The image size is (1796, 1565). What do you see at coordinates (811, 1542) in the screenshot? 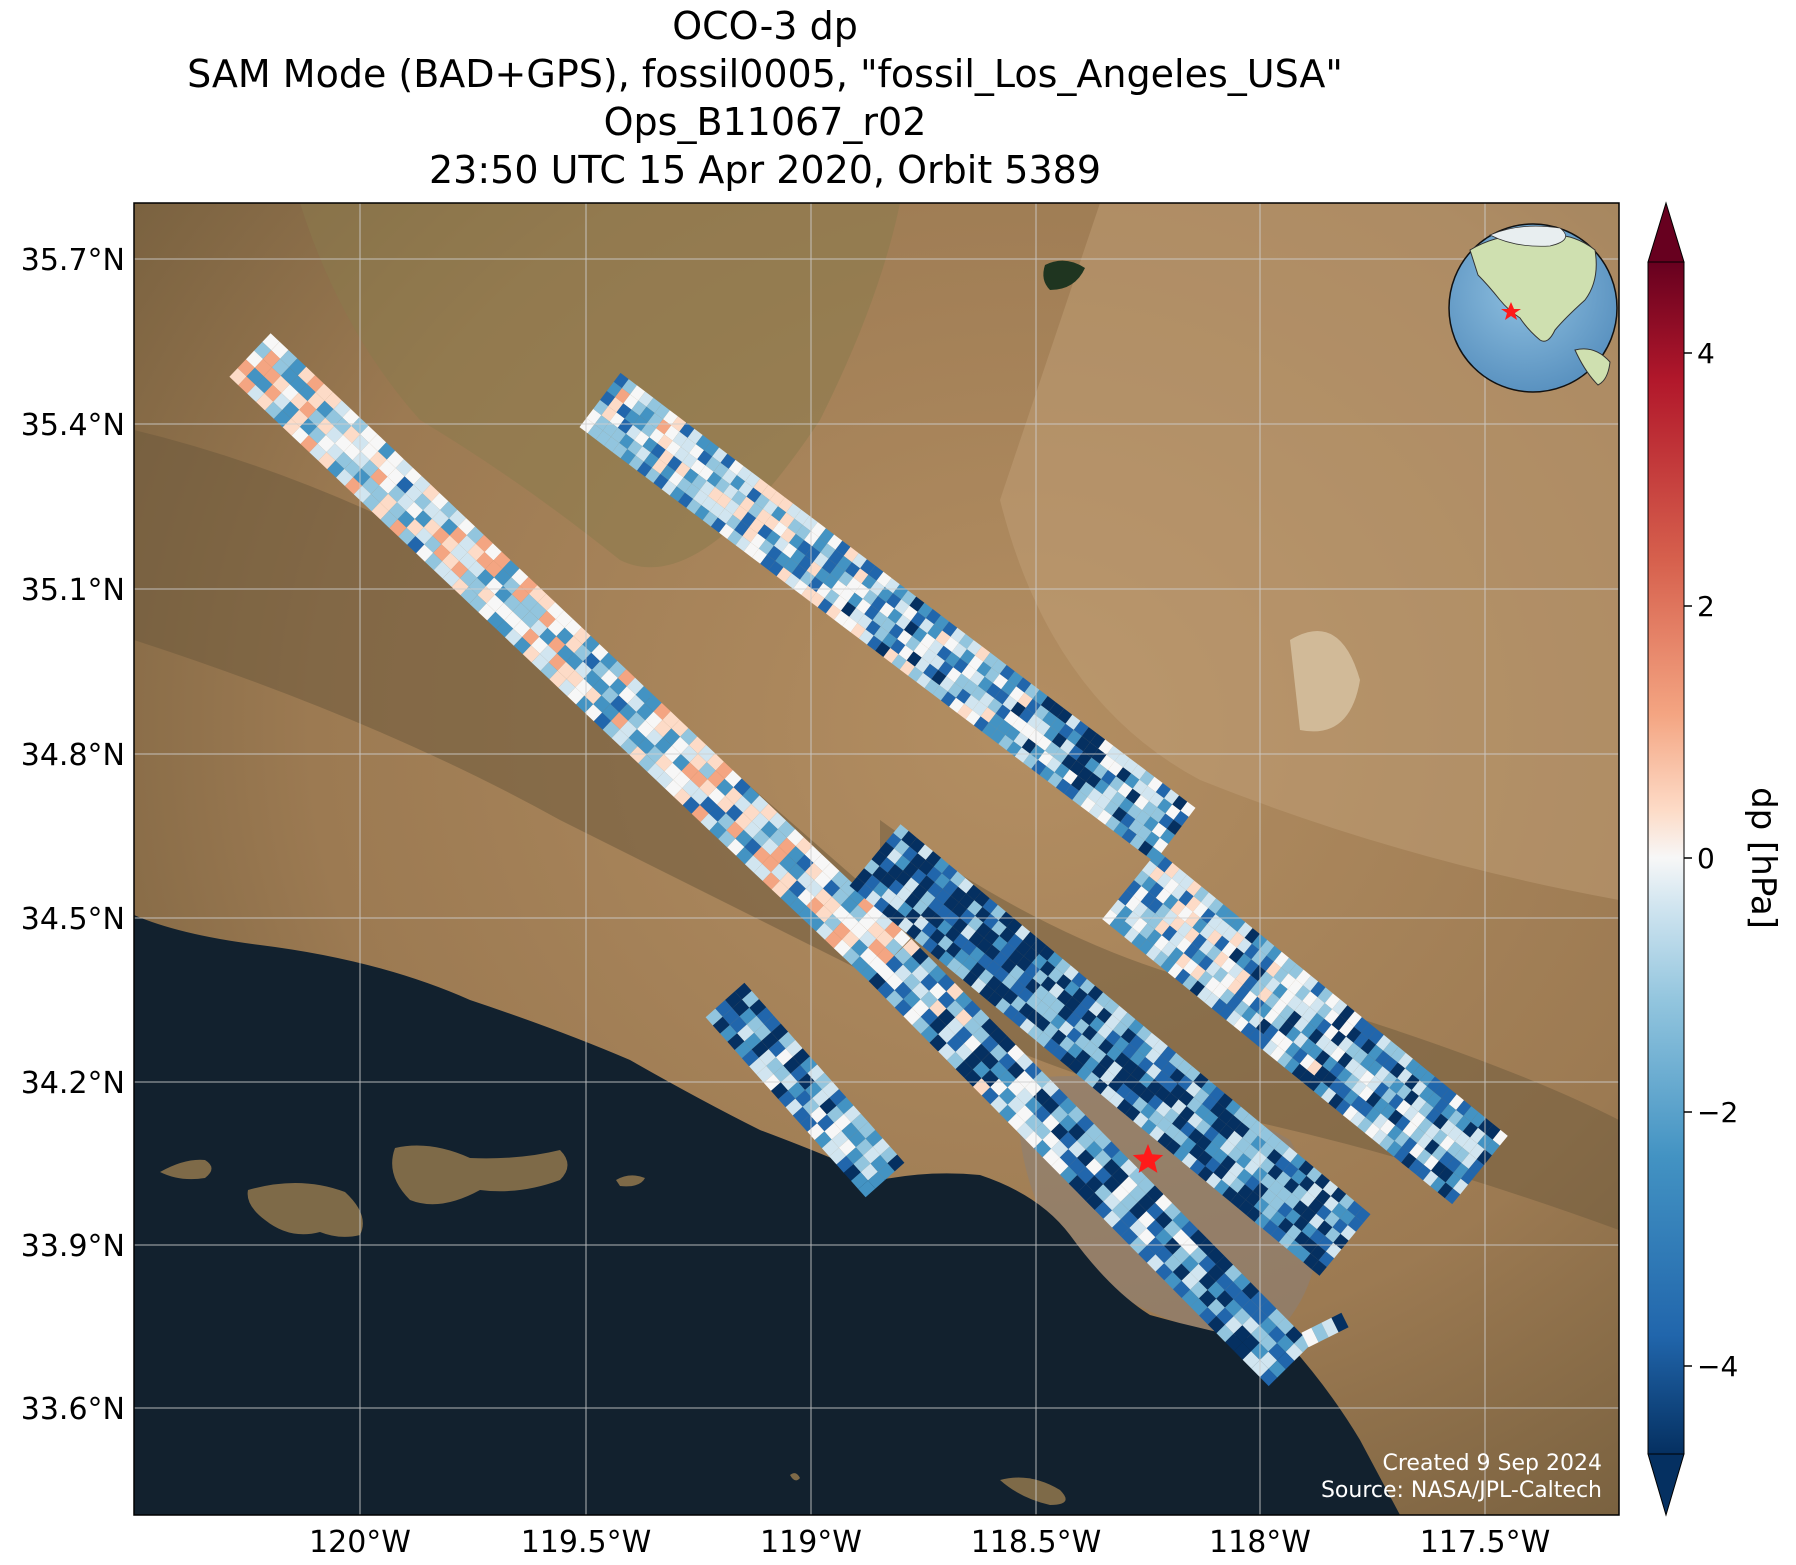
I see `lon-tick-label: 119°W` at bounding box center [811, 1542].